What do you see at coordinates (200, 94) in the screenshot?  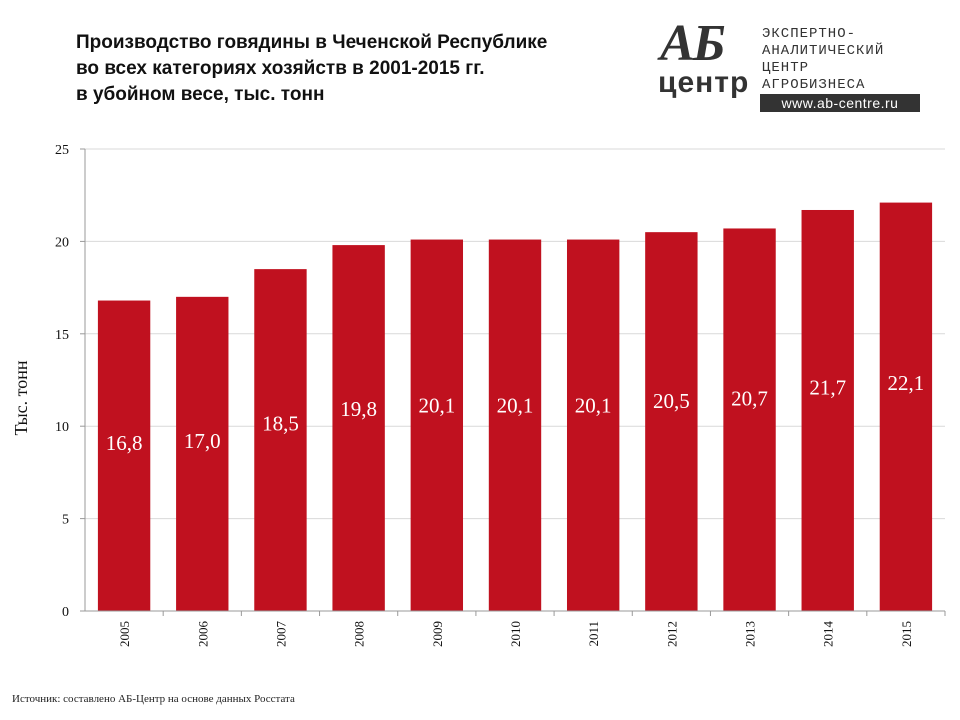 I see `chart-title-line-3: в убойном весе, тыс. тонн` at bounding box center [200, 94].